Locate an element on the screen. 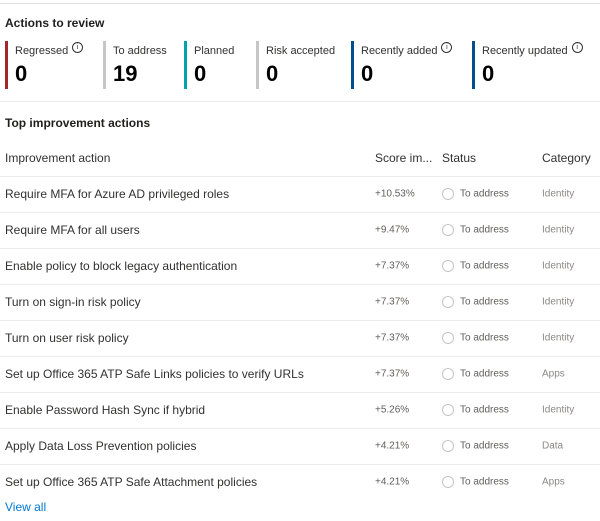 Image resolution: width=600 pixels, height=521 pixels. card-label-text: Recently updated is located at coordinates (525, 51).